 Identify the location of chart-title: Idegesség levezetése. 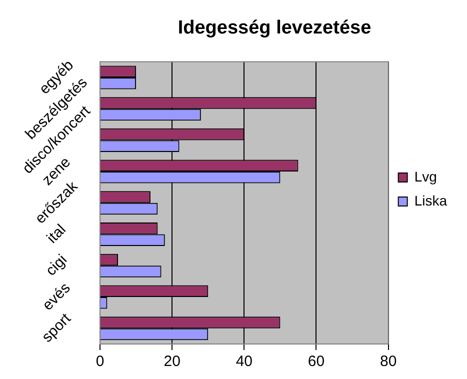
(275, 28).